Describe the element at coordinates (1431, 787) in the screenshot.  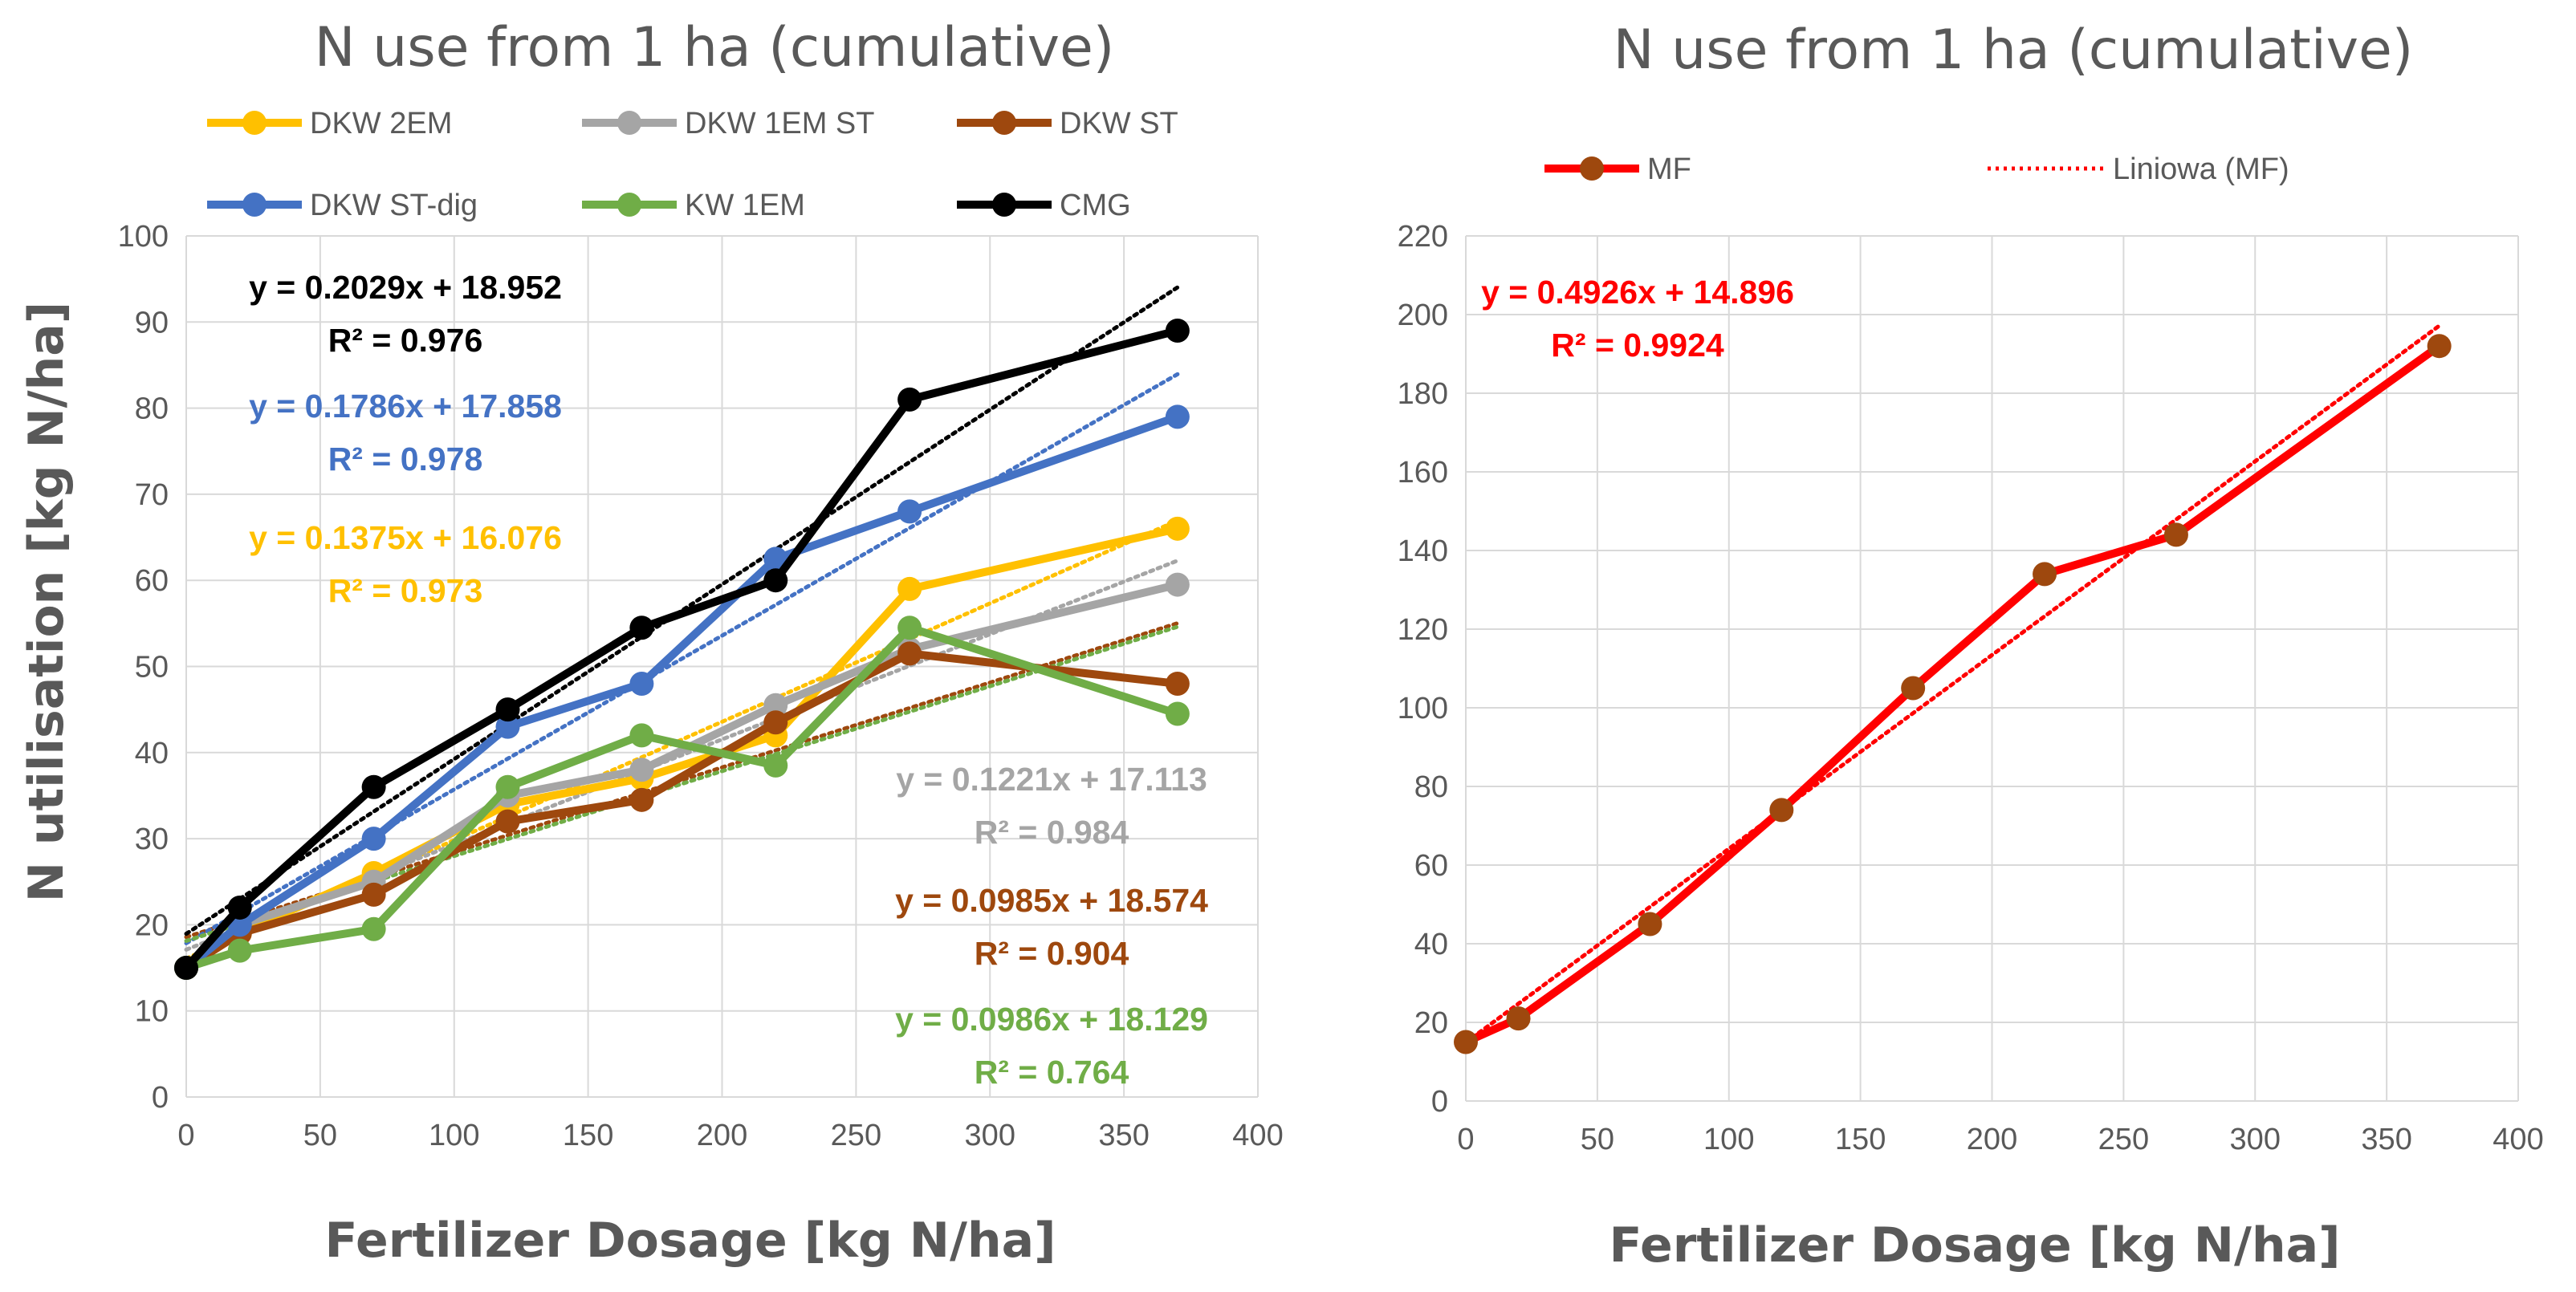
I see `right-y-tick-label: 80` at that location.